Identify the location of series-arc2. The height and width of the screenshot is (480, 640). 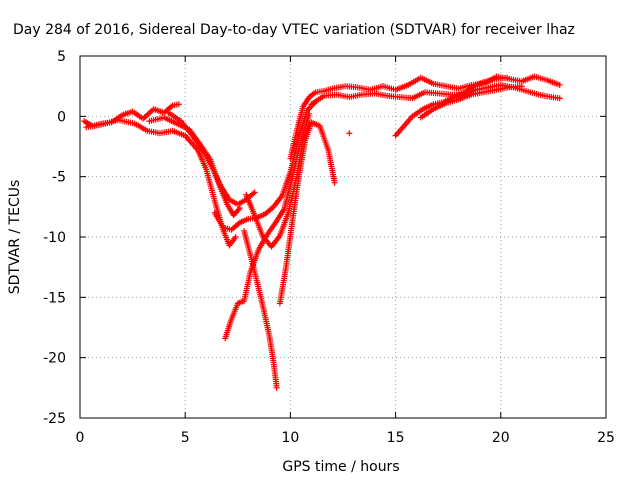
(161, 182).